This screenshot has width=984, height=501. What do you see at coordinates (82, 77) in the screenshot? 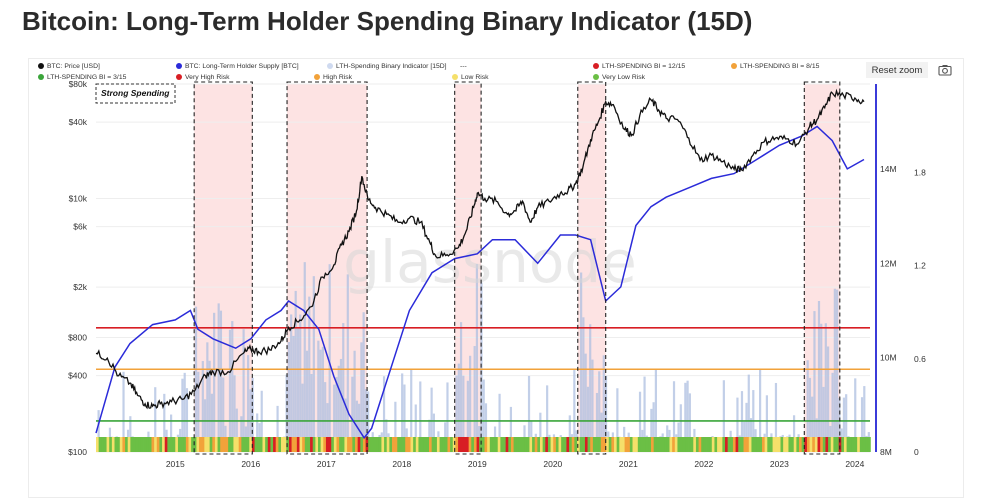
I see `legend-item-bi-3: LTH-SPENDING BI = 3/15` at bounding box center [82, 77].